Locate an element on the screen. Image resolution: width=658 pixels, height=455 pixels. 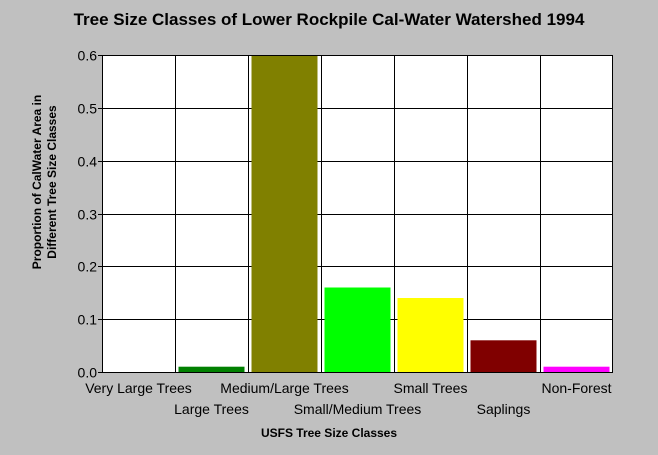
y-tick-label: 0.2 is located at coordinates (88, 267).